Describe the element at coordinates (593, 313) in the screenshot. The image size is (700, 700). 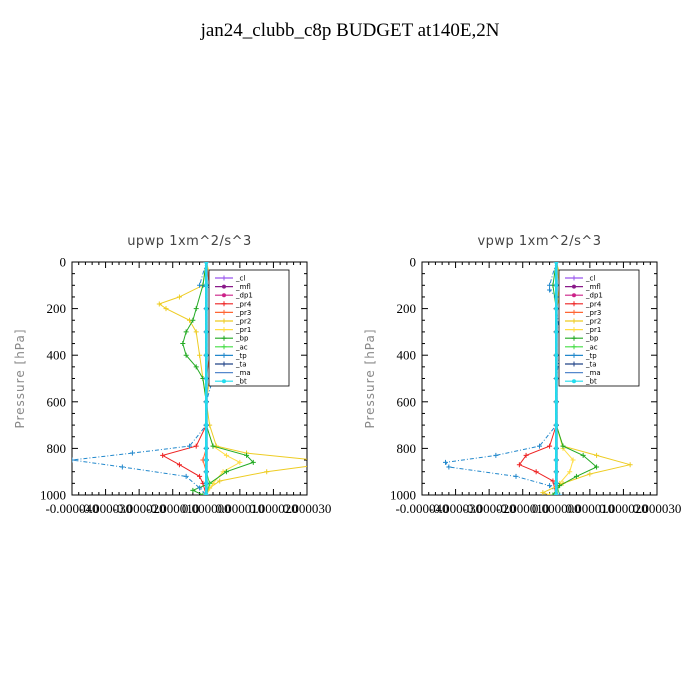
I see `legend-label: _pr3` at that location.